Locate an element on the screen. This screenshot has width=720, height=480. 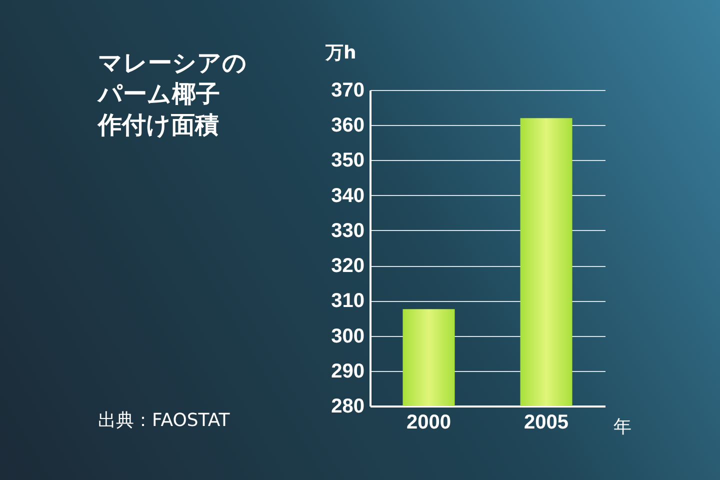
y-tick-label: 300 is located at coordinates (347, 336).